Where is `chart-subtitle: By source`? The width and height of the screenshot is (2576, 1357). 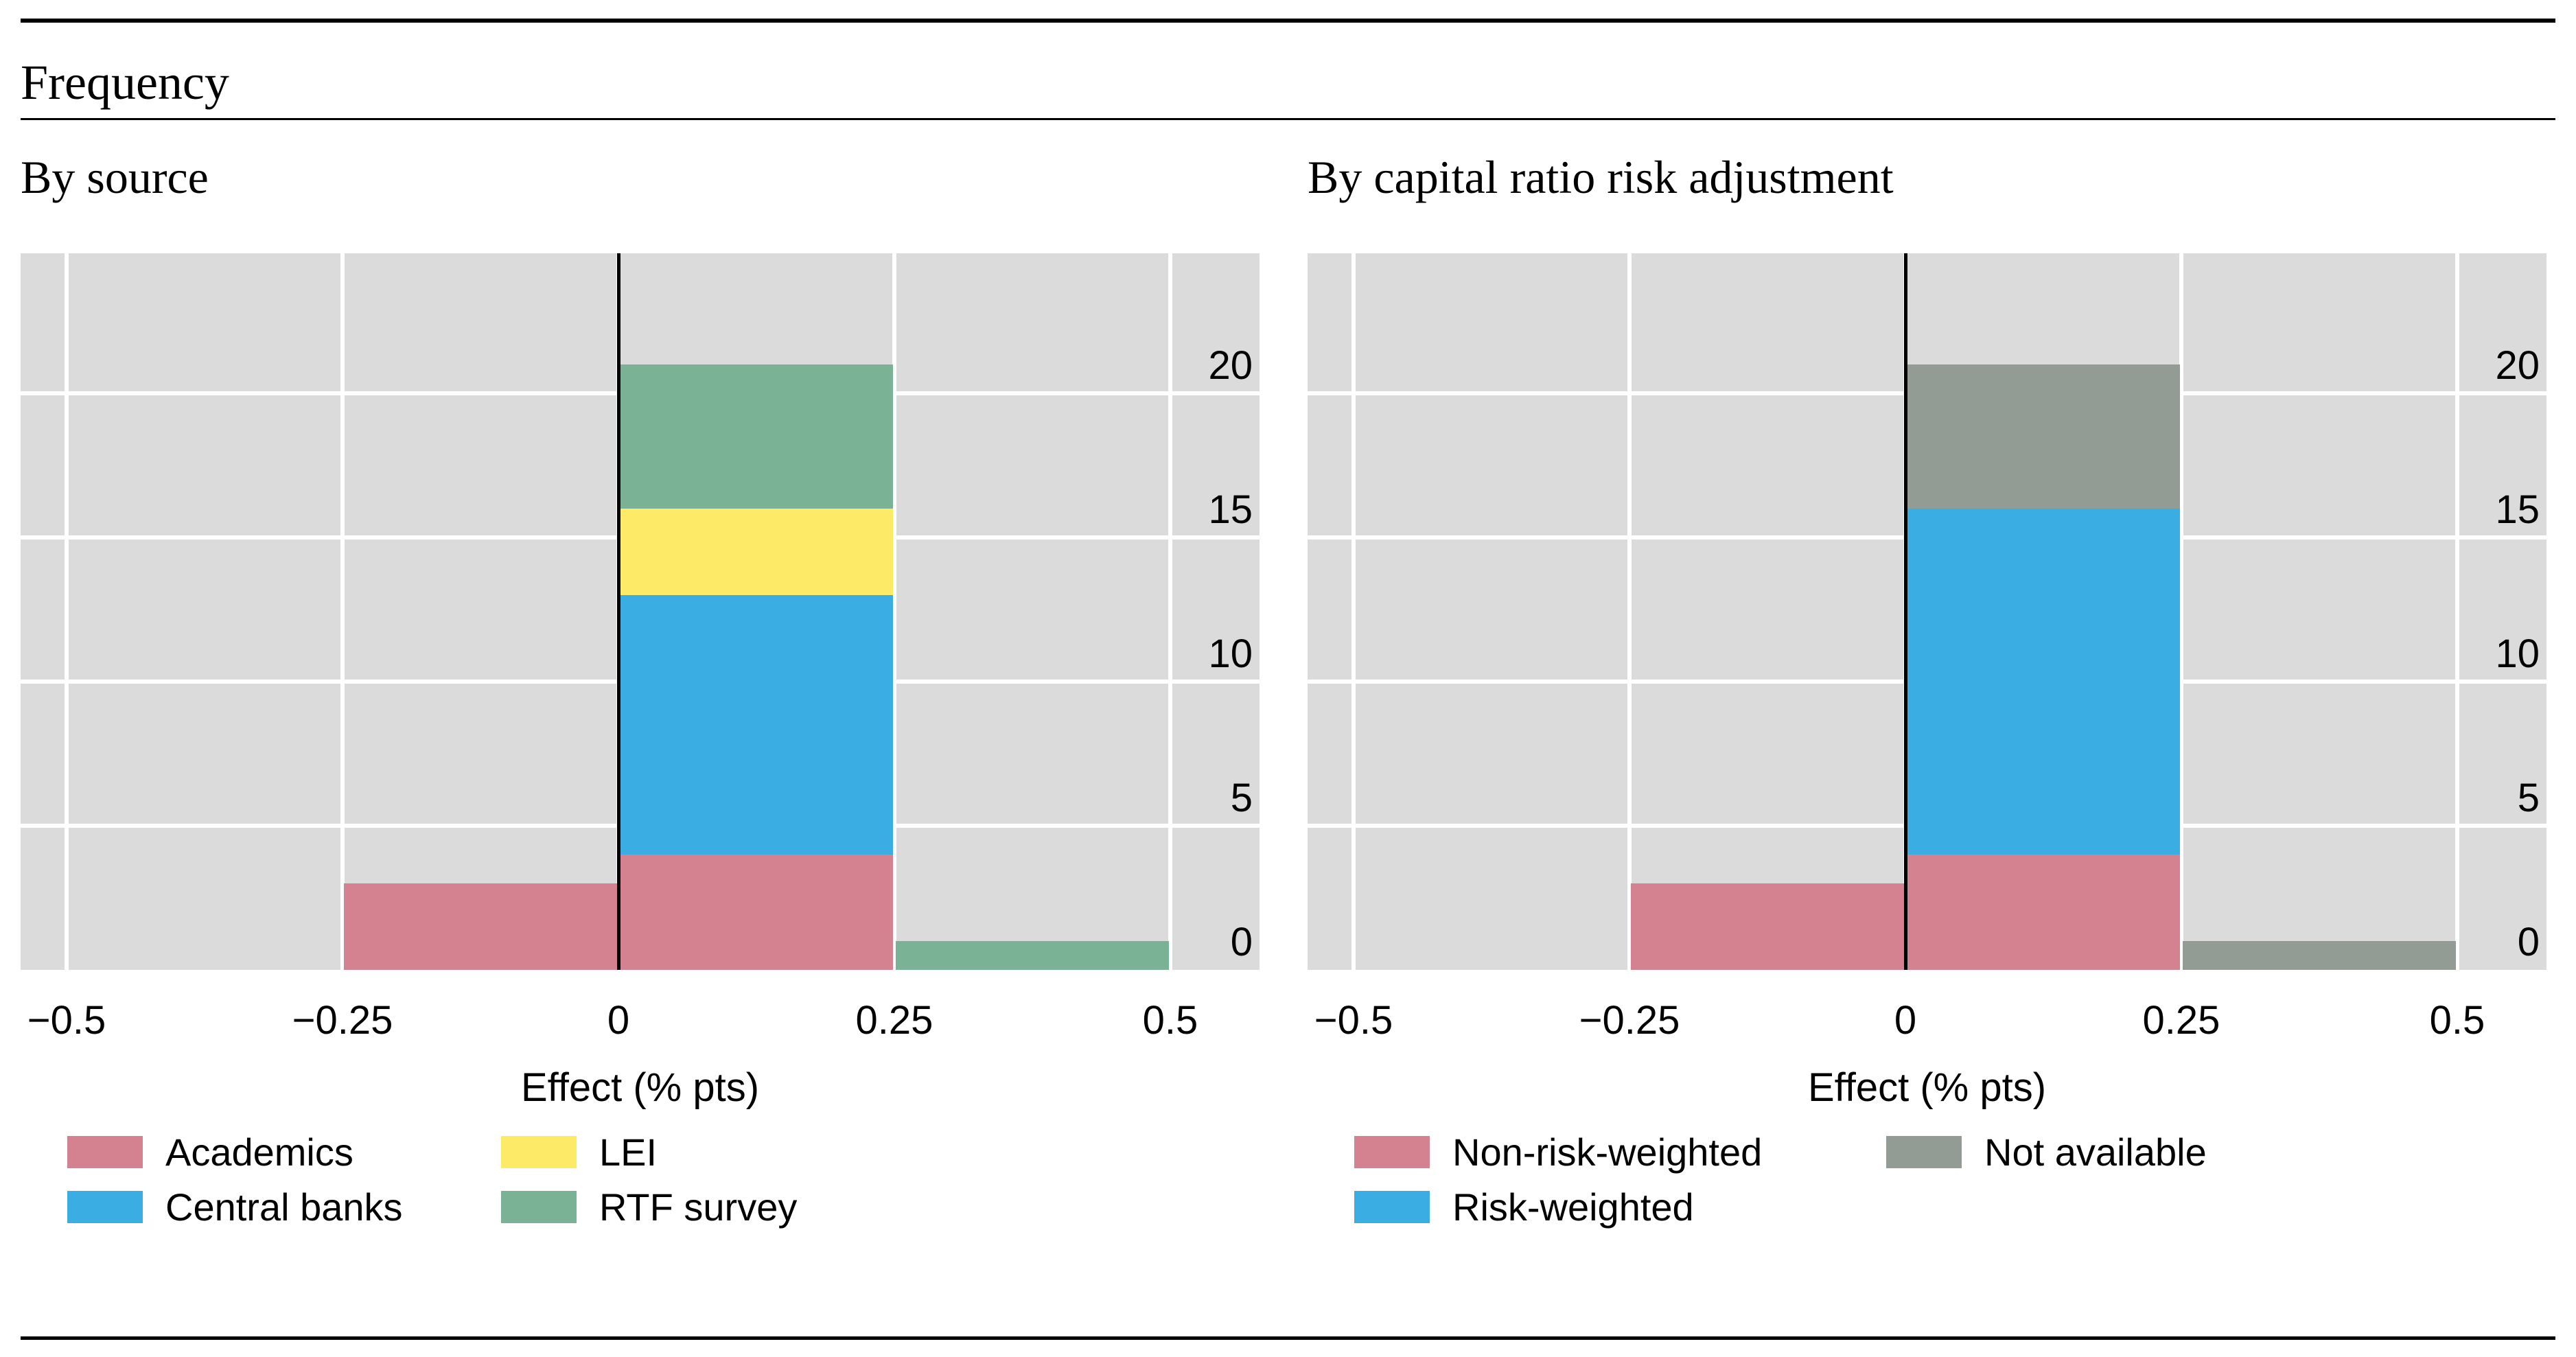 chart-subtitle: By source is located at coordinates (115, 177).